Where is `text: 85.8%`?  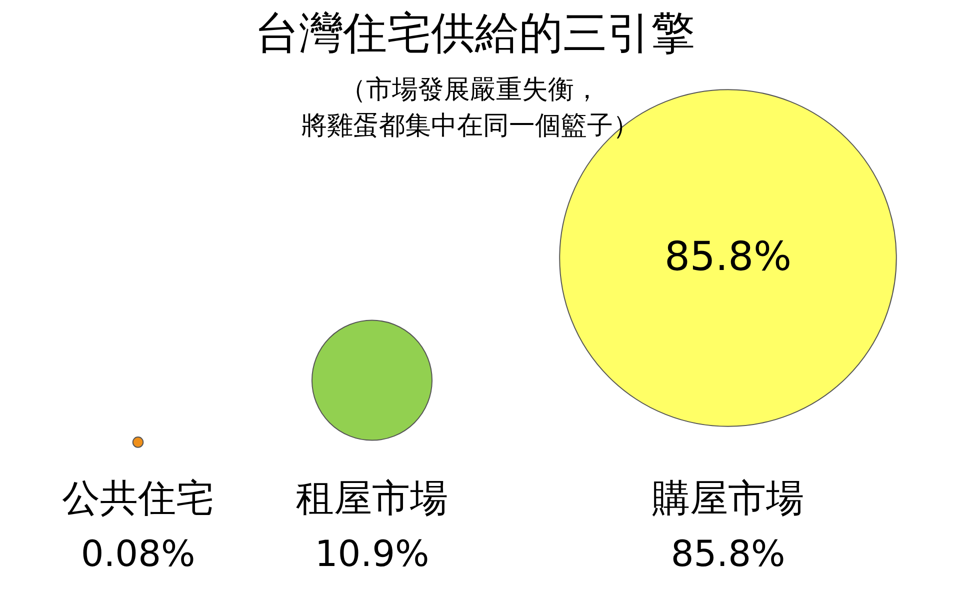 text: 85.8% is located at coordinates (728, 257).